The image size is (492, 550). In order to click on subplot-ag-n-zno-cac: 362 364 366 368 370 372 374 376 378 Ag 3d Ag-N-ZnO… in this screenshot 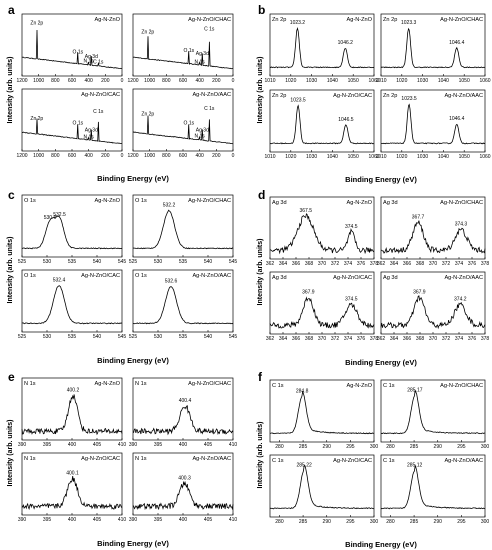, I will do `click(322, 306)`.